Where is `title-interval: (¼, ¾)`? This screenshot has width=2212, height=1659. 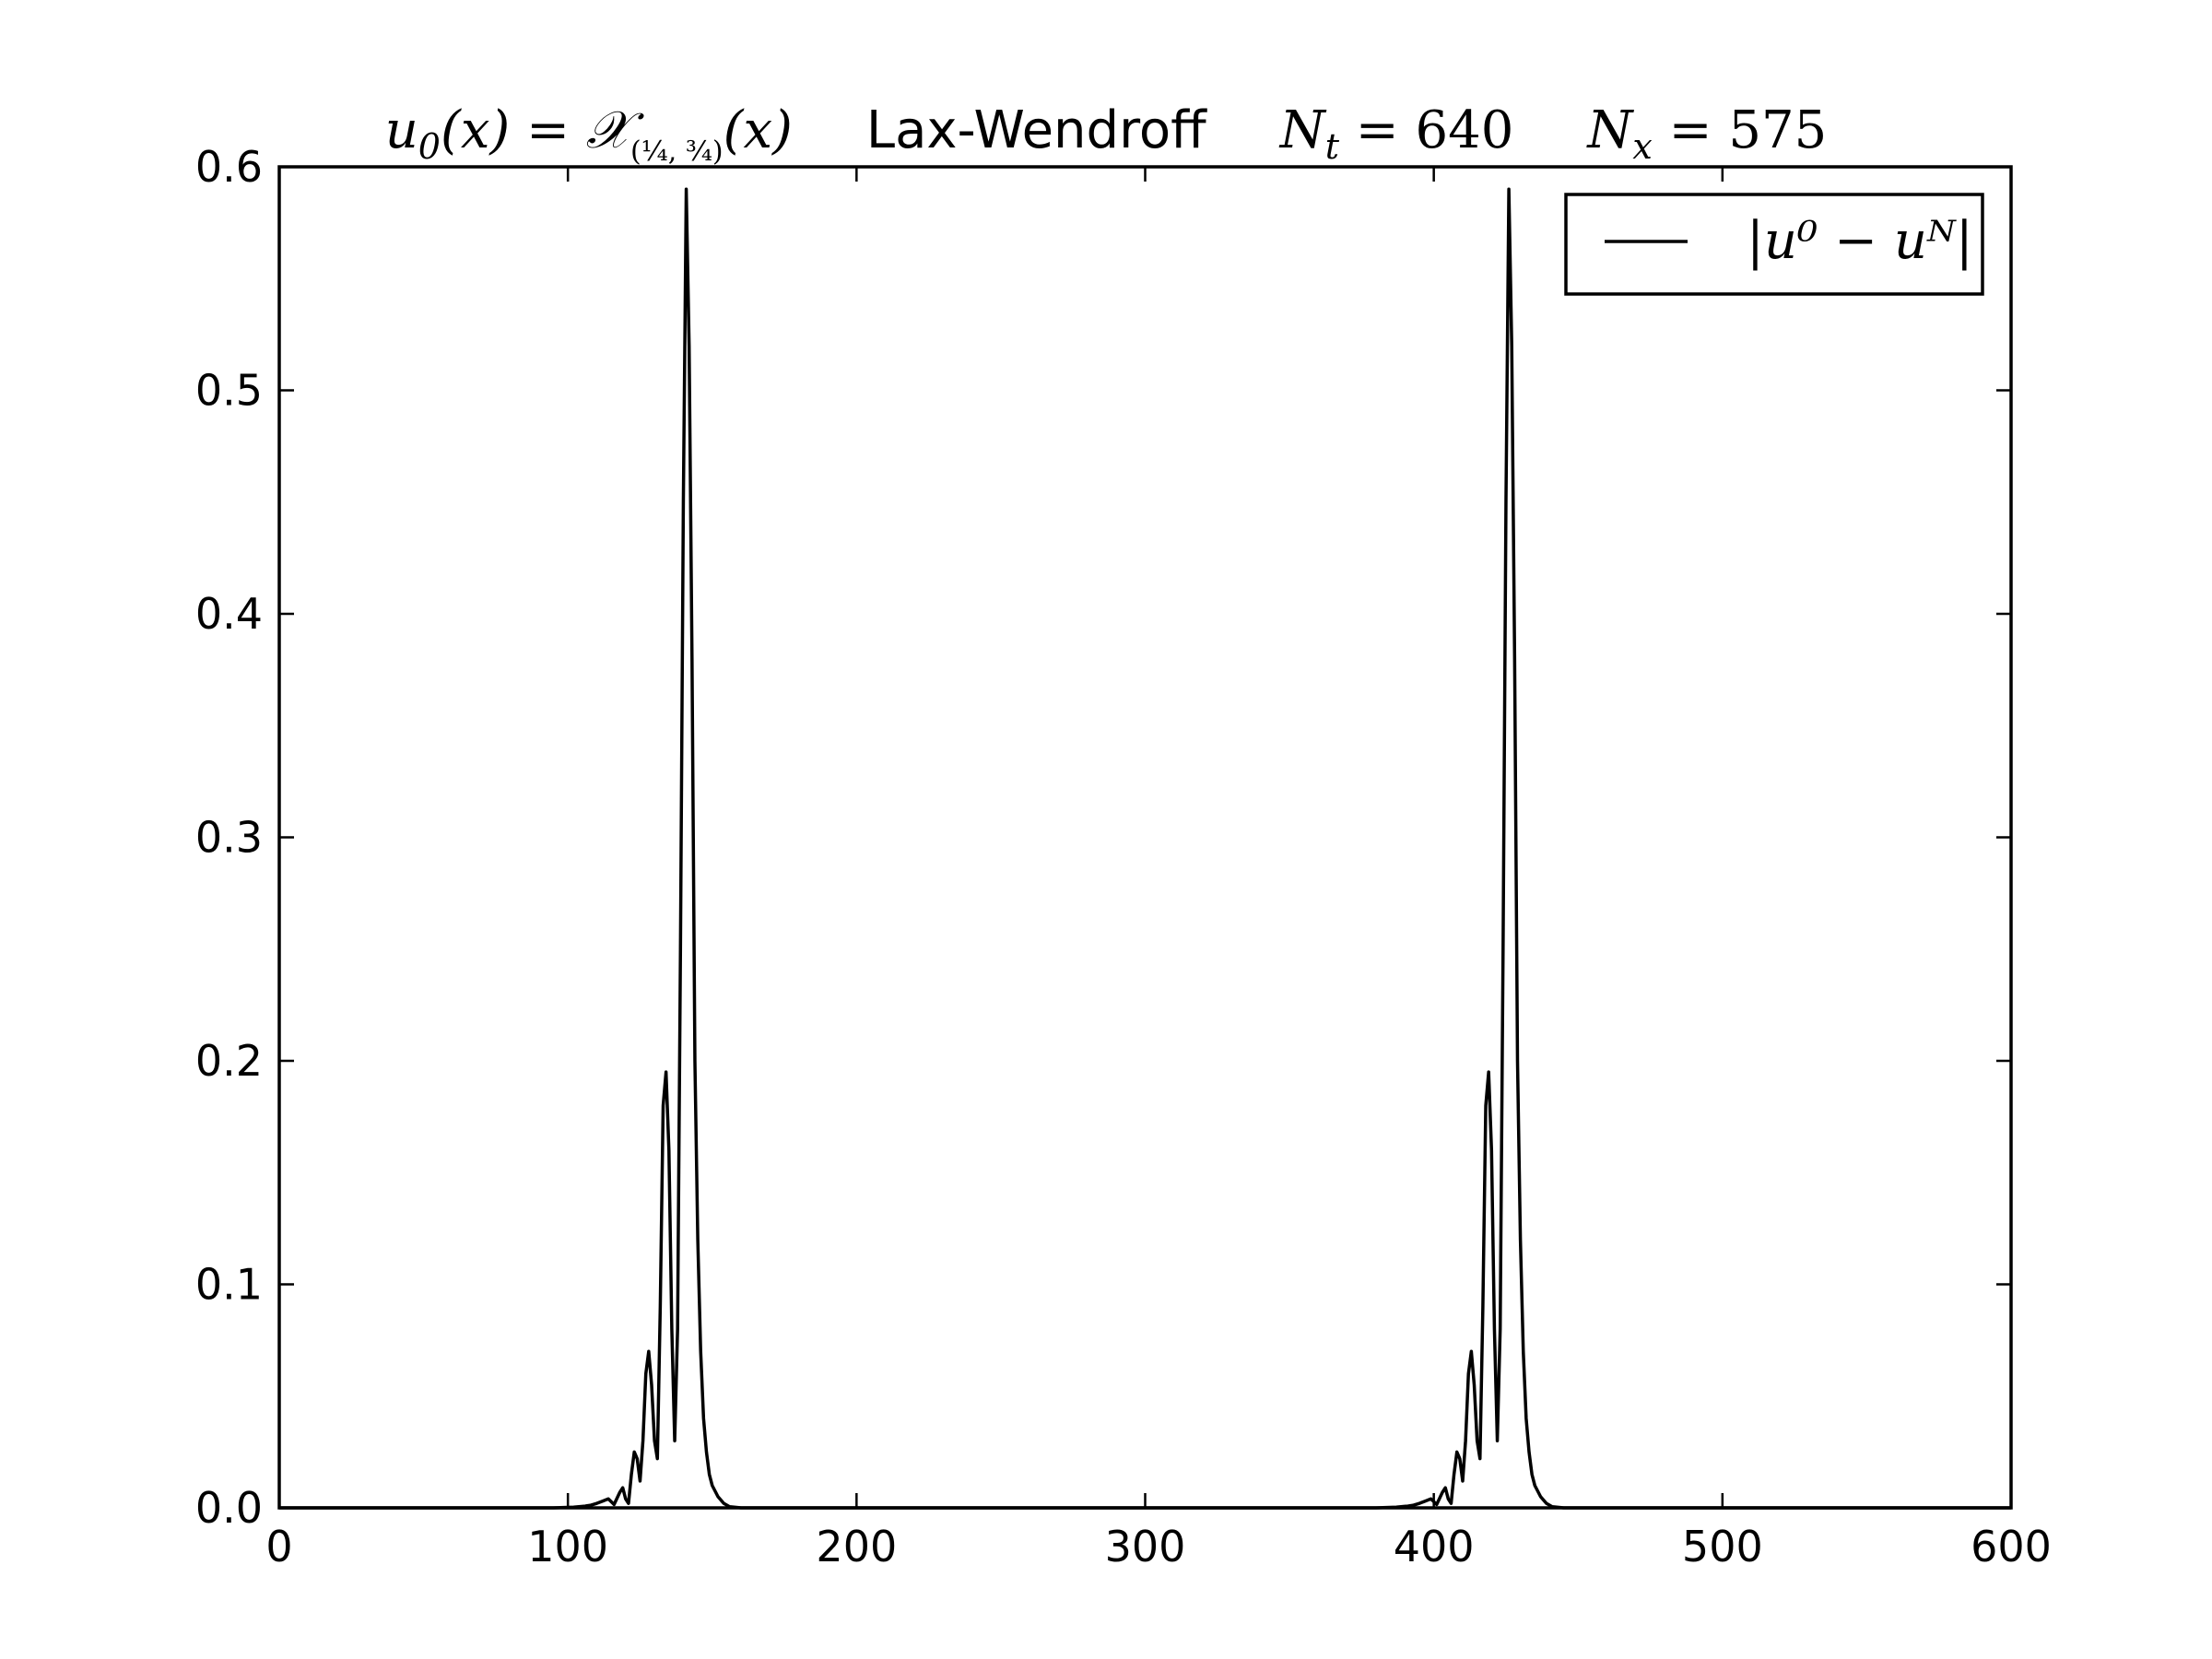
title-interval: (¼, ¾) is located at coordinates (677, 151).